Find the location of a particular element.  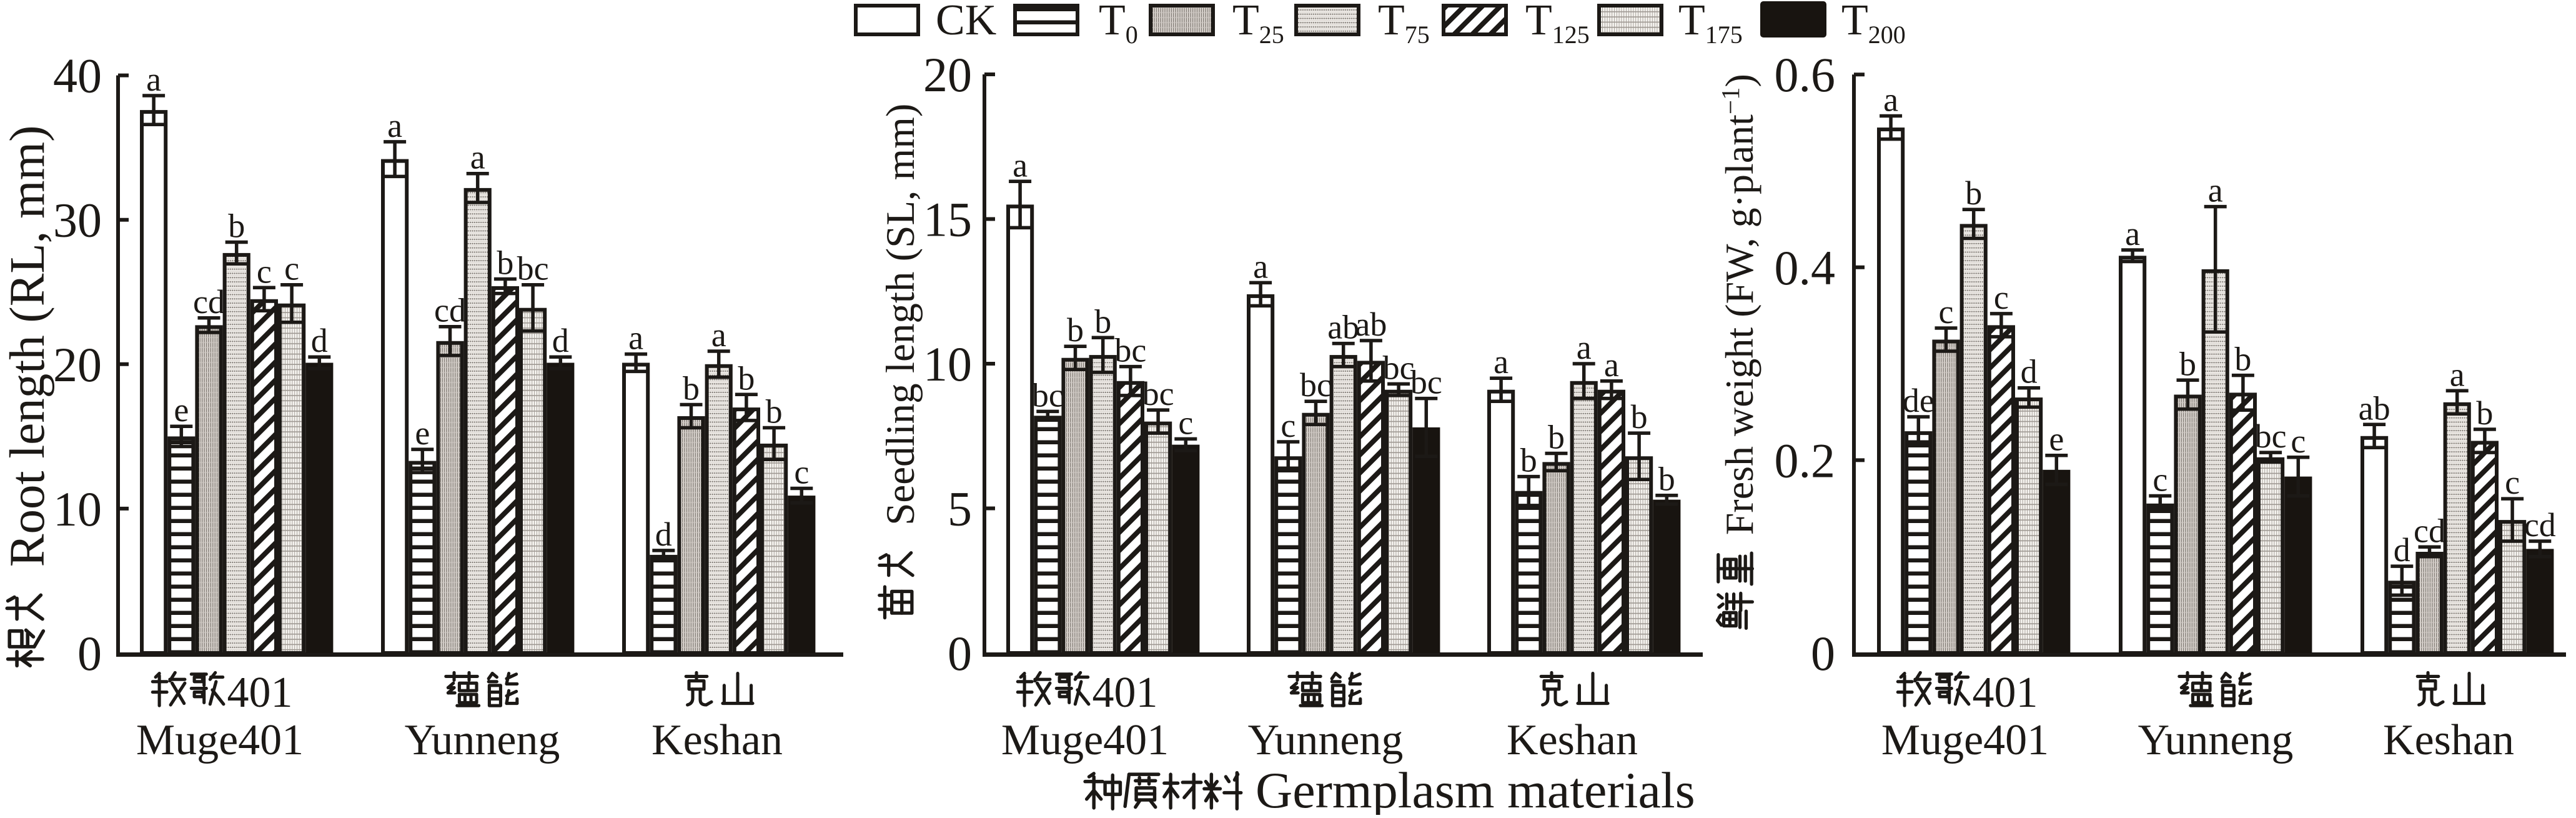

svg-text: Root length (RL, mm) is located at coordinates (28, 346).